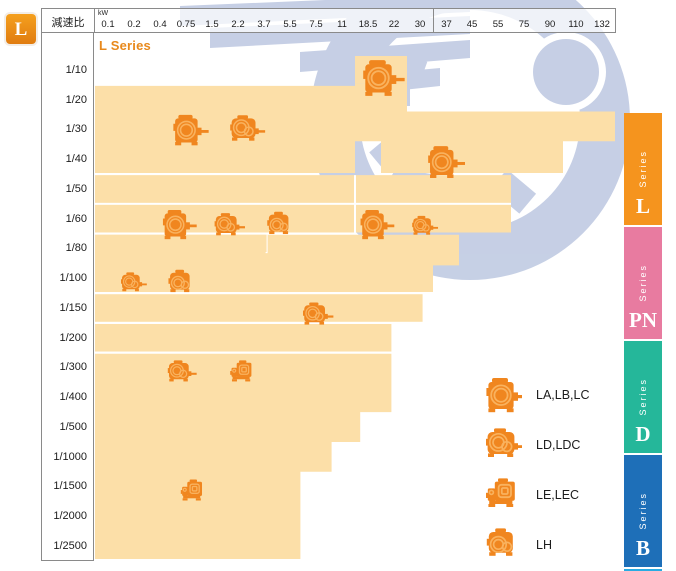 This screenshot has height=571, width=676. I want to click on legend-item: LE,LEC, so click(549, 495).